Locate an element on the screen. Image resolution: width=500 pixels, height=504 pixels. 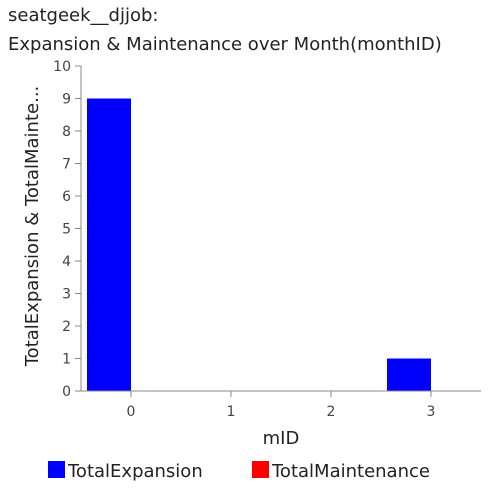
x-tick-label-2: 2 is located at coordinates (331, 412).